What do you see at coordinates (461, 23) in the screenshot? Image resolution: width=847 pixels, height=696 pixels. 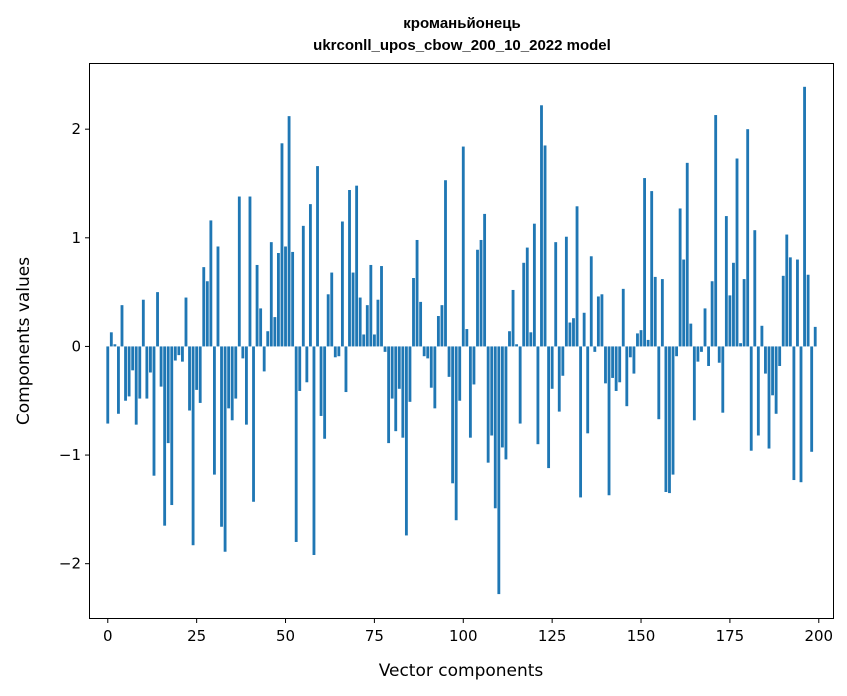 I see `chart-title: кроманьйонець` at bounding box center [461, 23].